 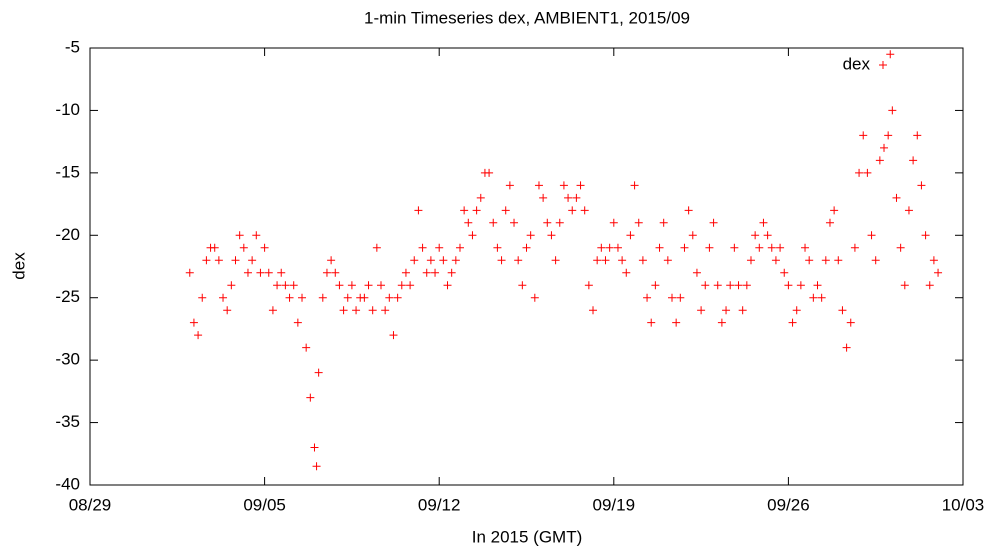 What do you see at coordinates (963, 504) in the screenshot?
I see `x-tick-label: 10/03` at bounding box center [963, 504].